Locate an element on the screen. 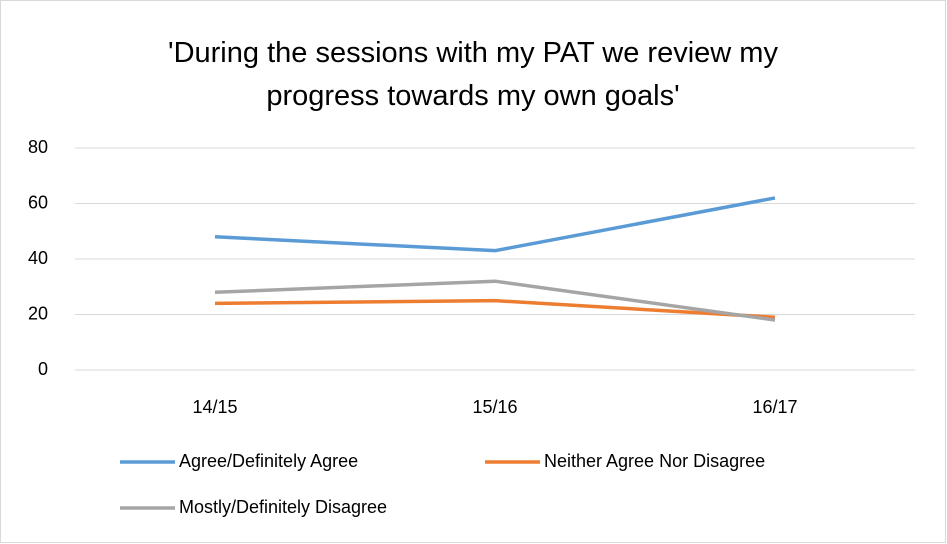 The height and width of the screenshot is (544, 947). legend-label: Agree/Definitely Agree is located at coordinates (268, 461).